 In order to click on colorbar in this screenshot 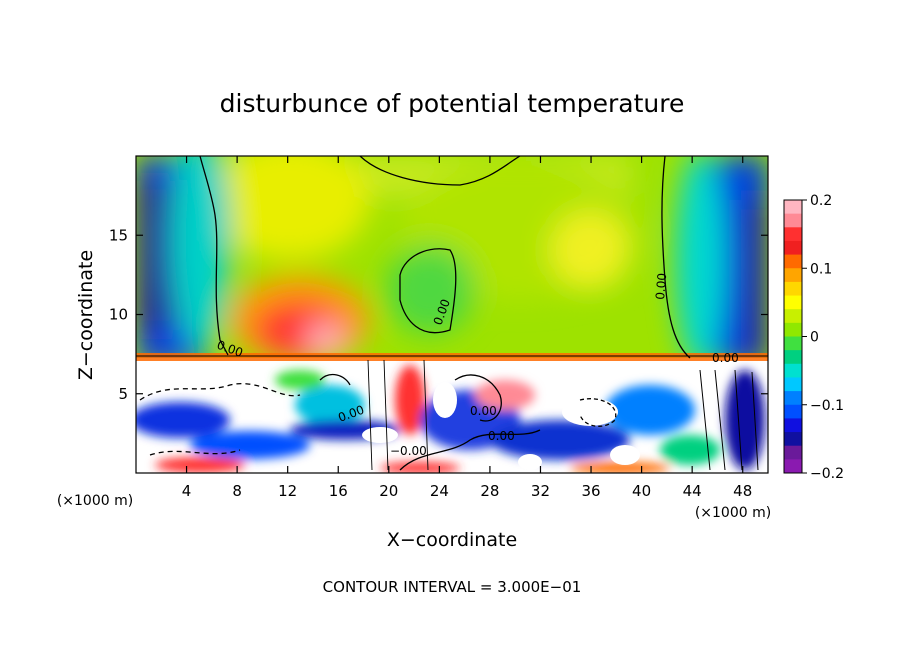, I will do `click(793, 337)`.